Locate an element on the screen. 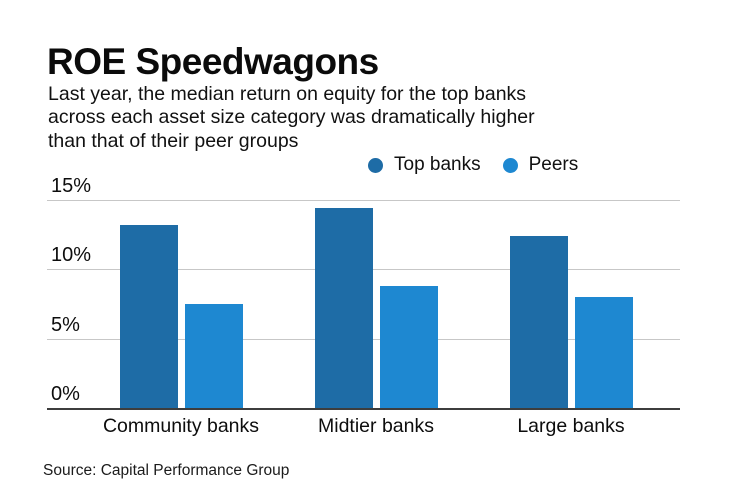 The image size is (740, 482). legend: Top banks Peers is located at coordinates (473, 165).